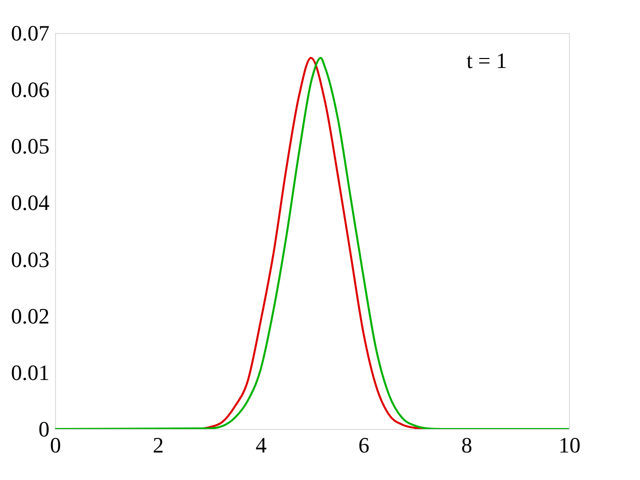 Image resolution: width=640 pixels, height=480 pixels. What do you see at coordinates (30, 315) in the screenshot?
I see `y-tick-label: 0.02` at bounding box center [30, 315].